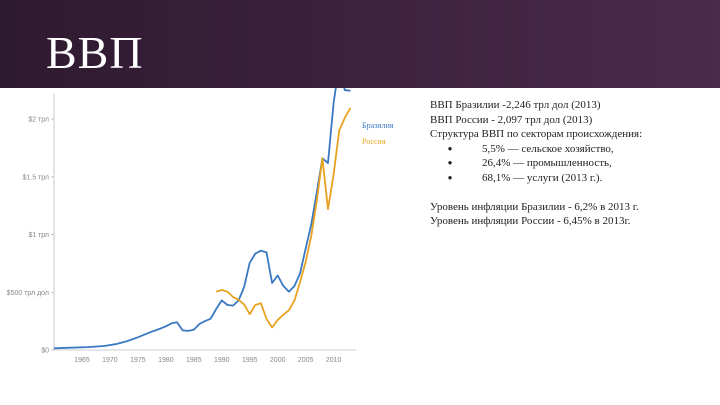 This screenshot has height=405, width=720. I want to click on series-line-russia, so click(283, 218).